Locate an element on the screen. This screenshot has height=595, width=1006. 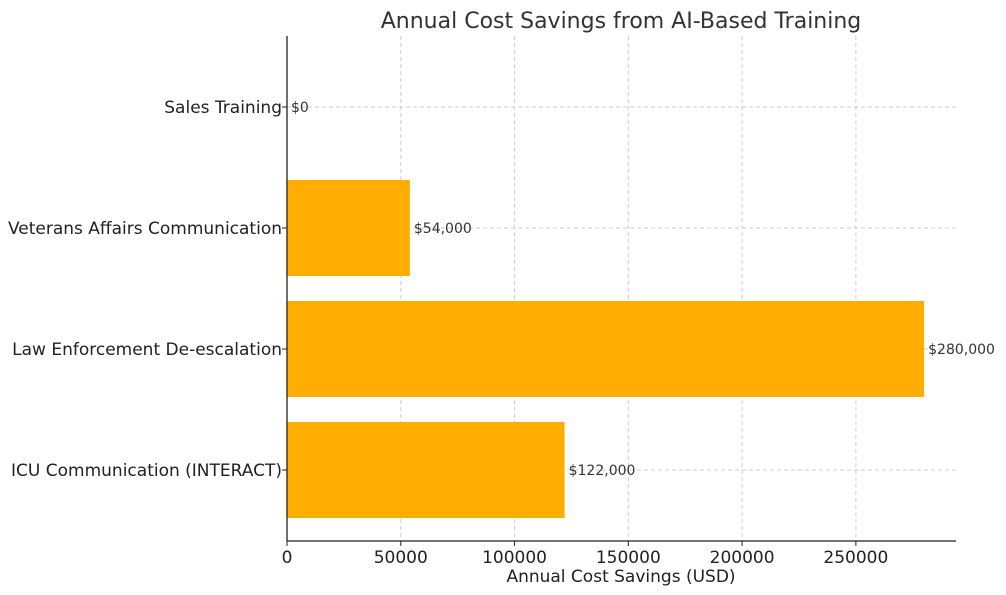
x-tick-label: 250000 is located at coordinates (855, 558).